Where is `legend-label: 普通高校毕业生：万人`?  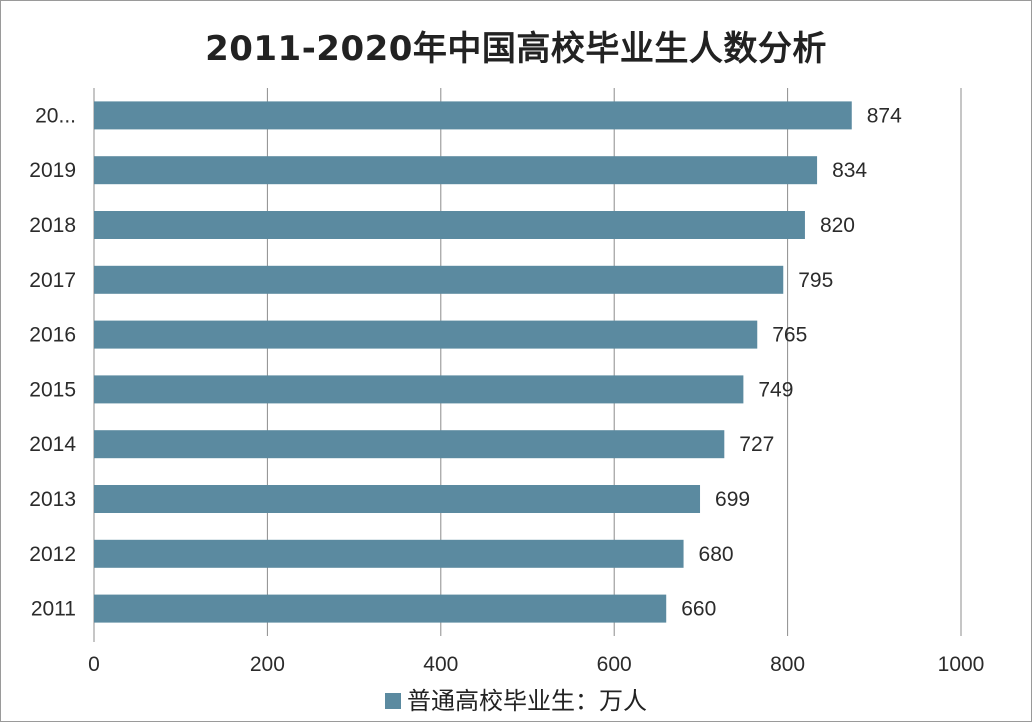
legend-label: 普通高校毕业生：万人 is located at coordinates (527, 701).